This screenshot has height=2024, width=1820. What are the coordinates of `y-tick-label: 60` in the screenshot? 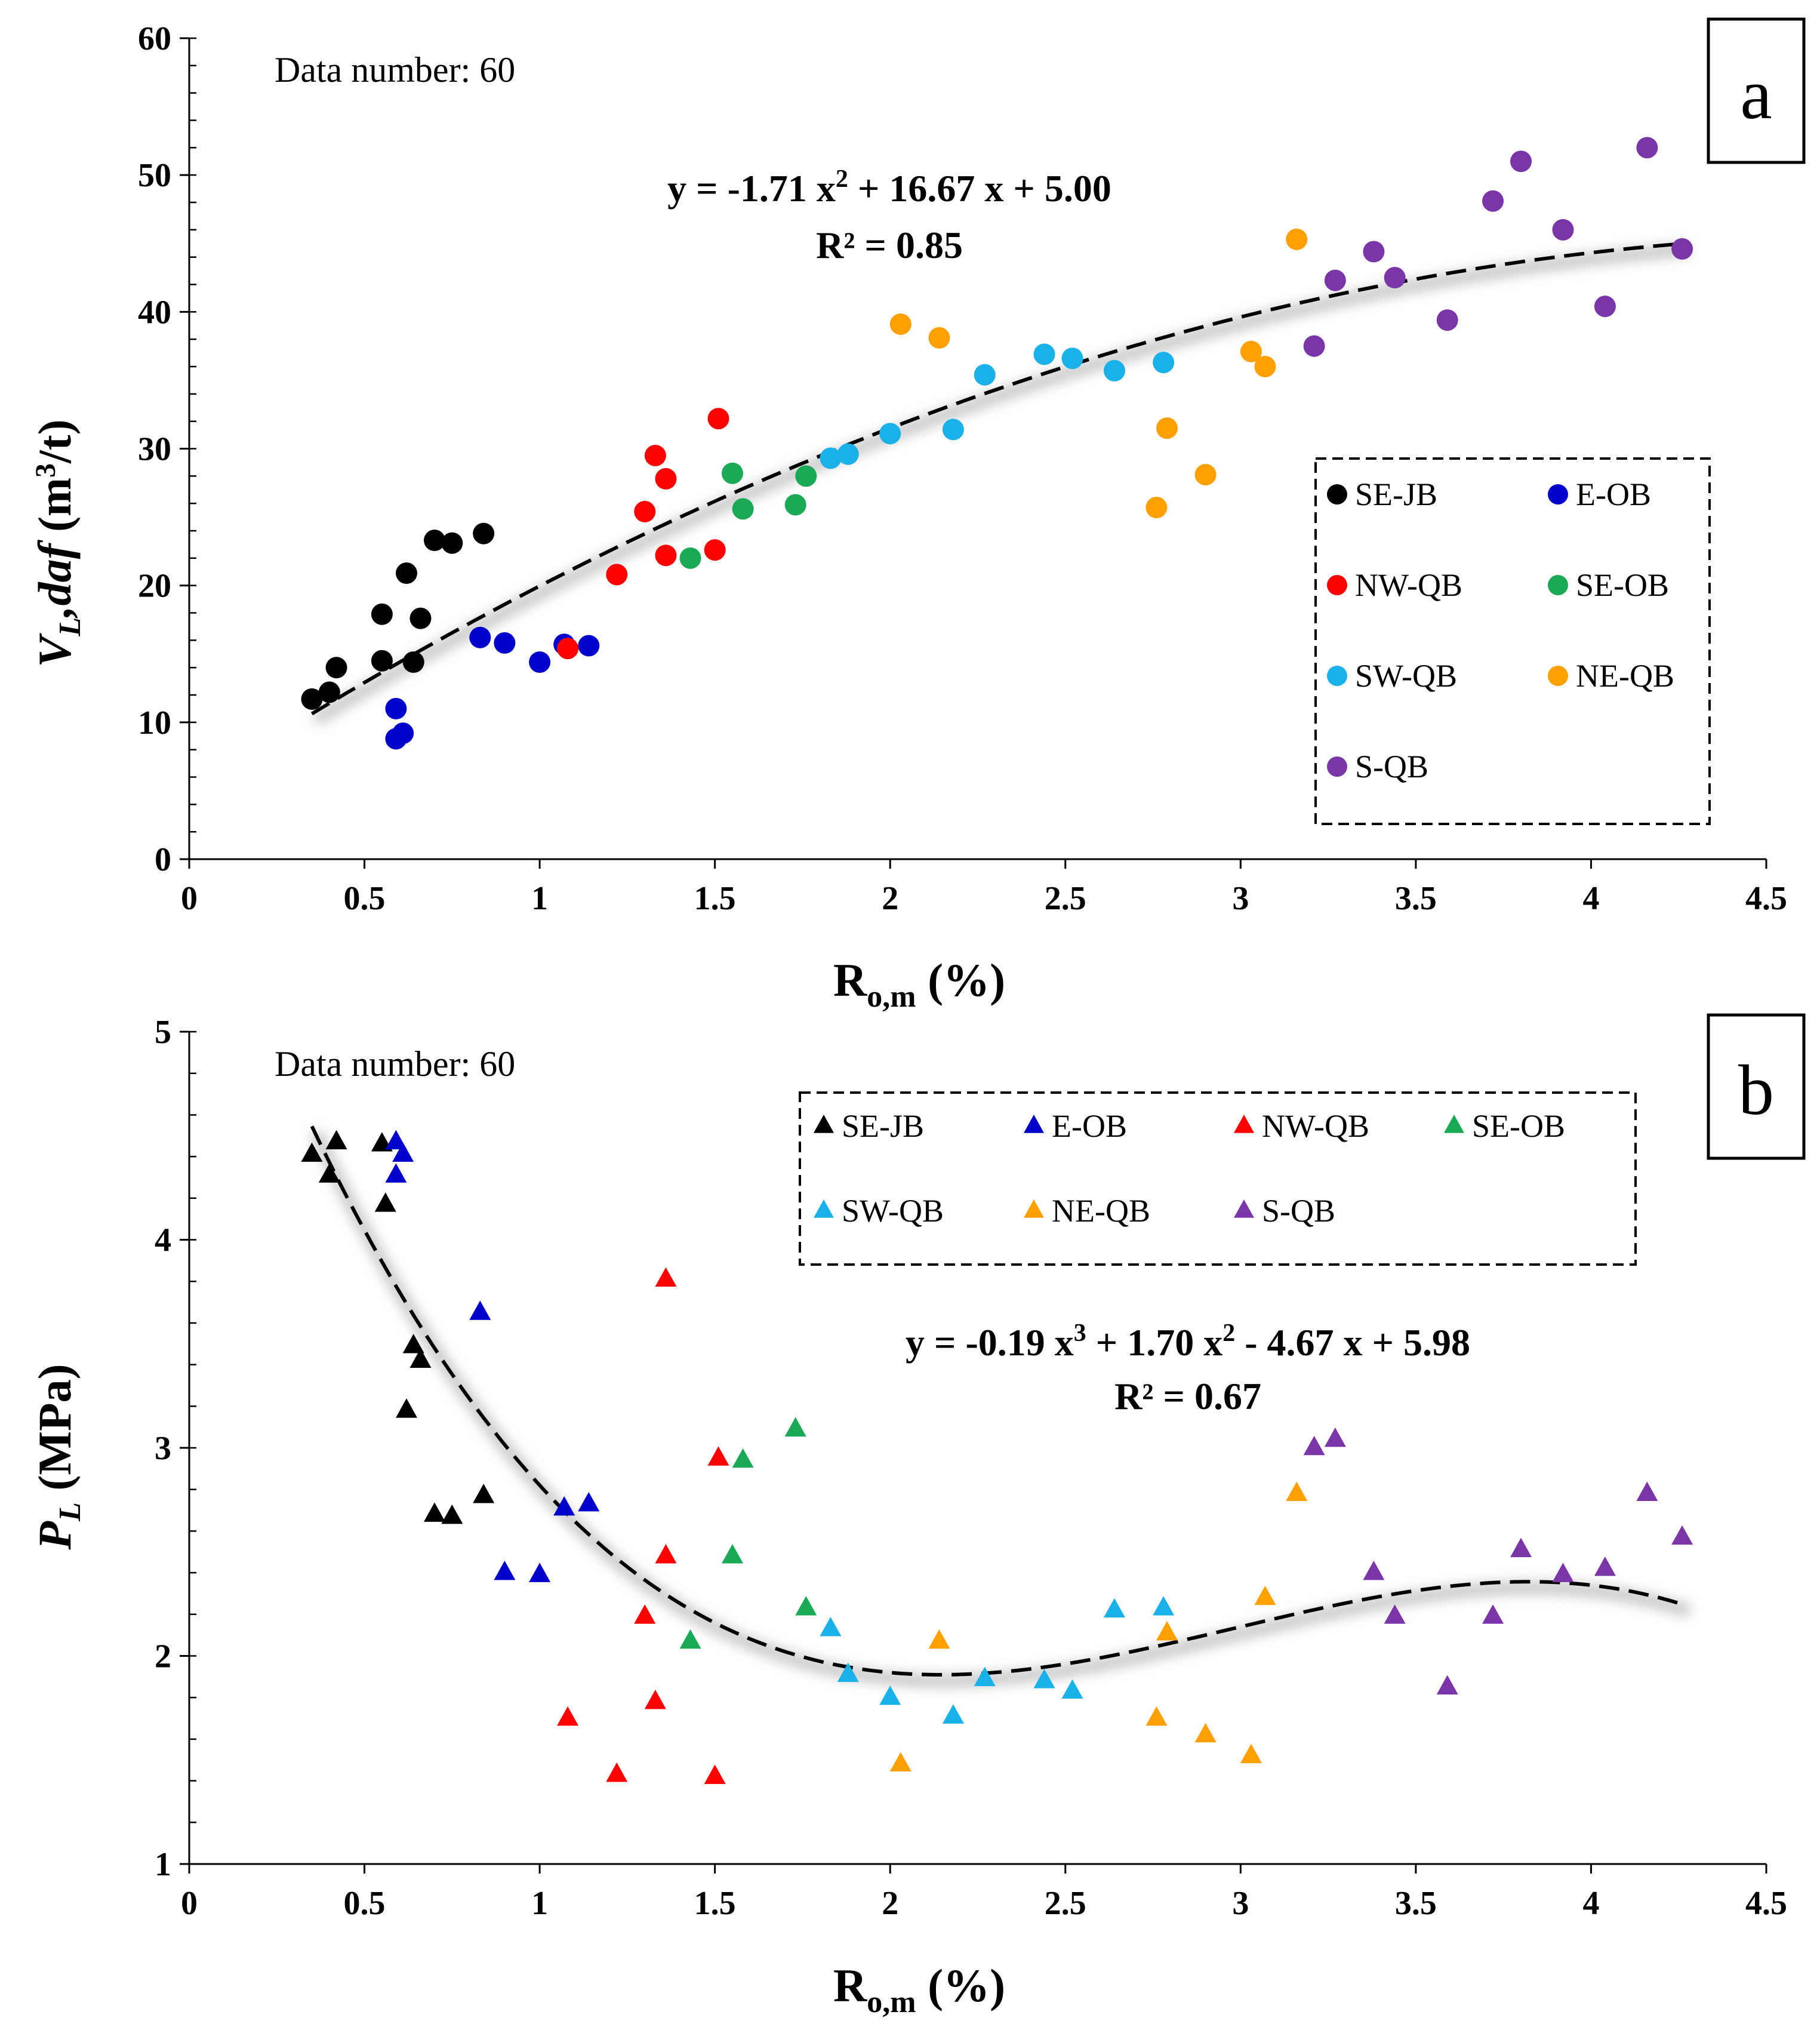 It's located at (155, 38).